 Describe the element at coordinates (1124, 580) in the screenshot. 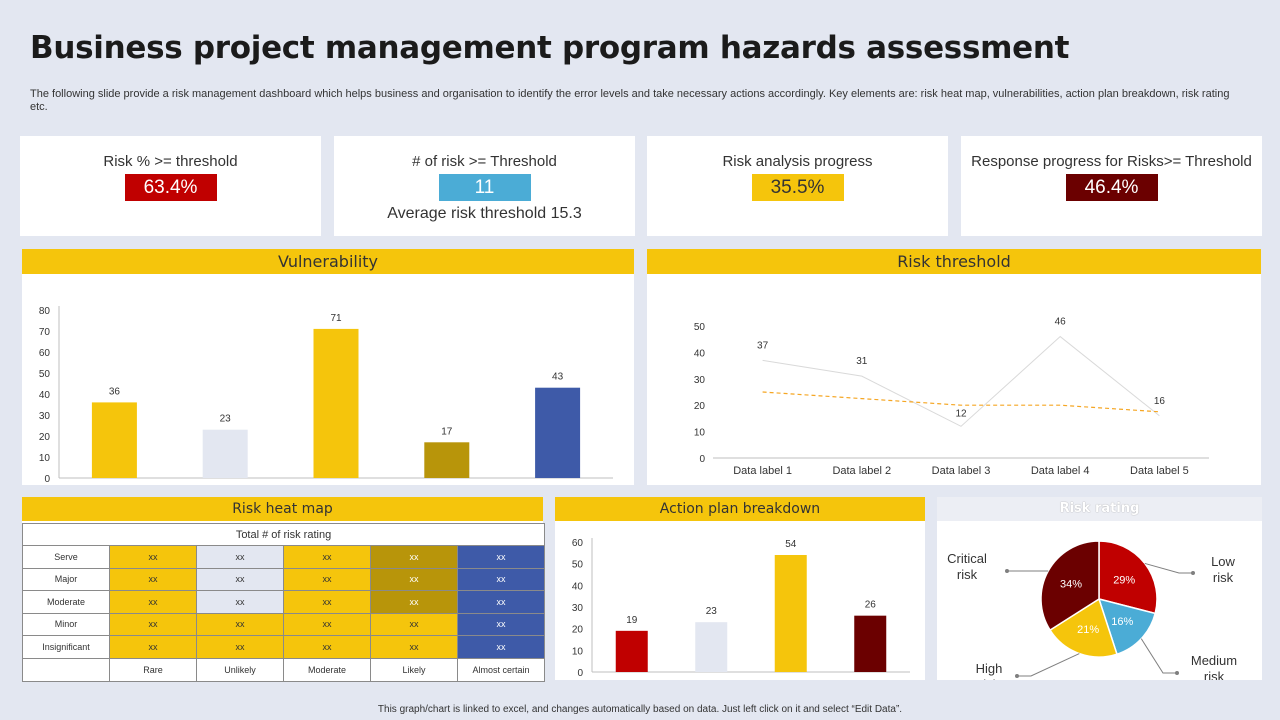

I see `pie-value-label: 29%` at that location.